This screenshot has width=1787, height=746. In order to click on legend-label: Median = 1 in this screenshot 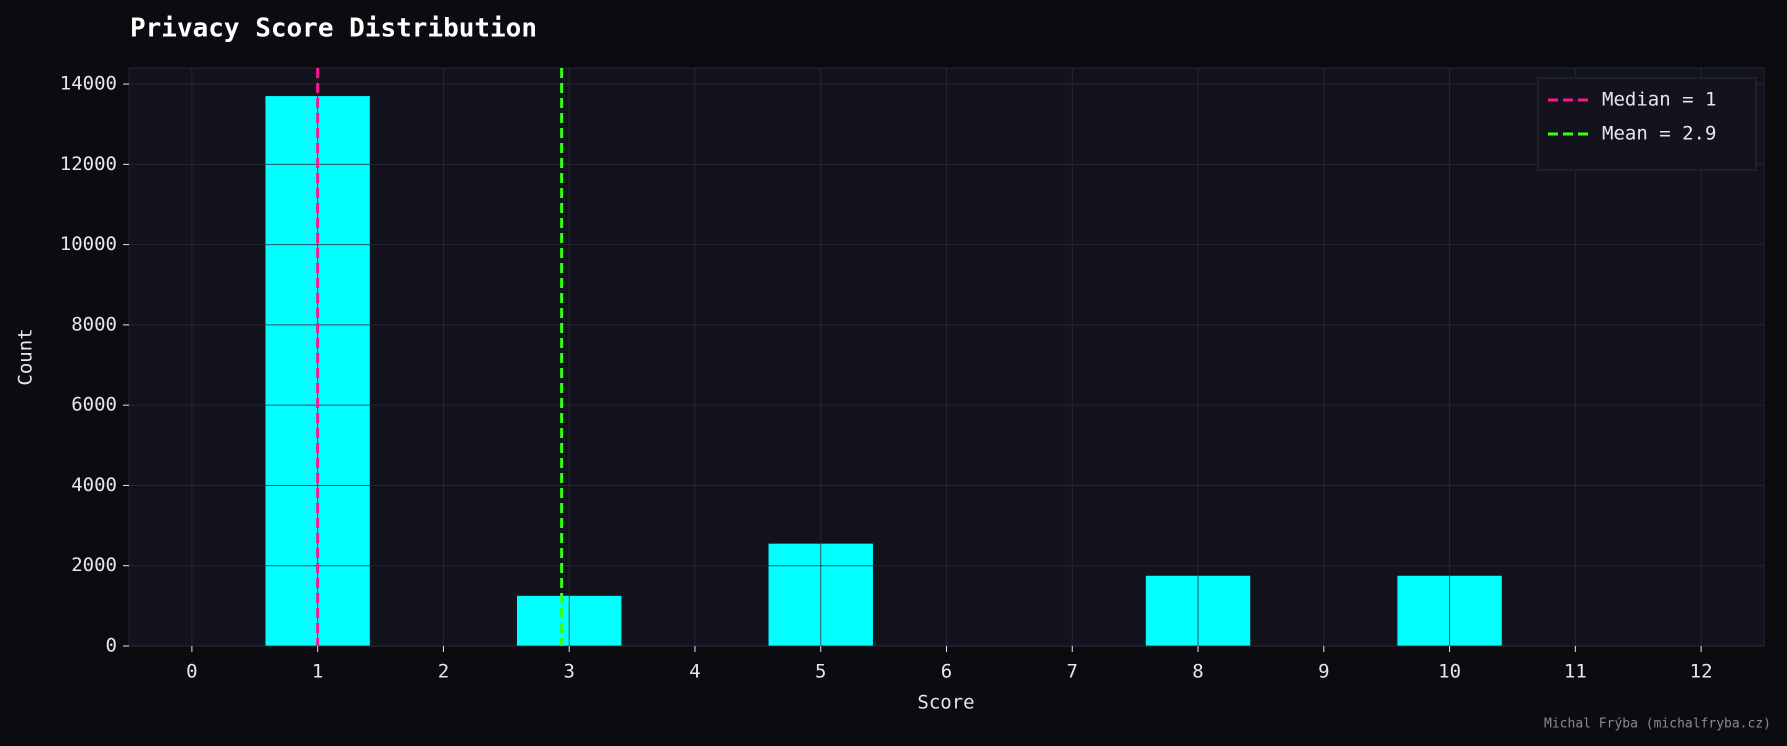, I will do `click(1659, 100)`.